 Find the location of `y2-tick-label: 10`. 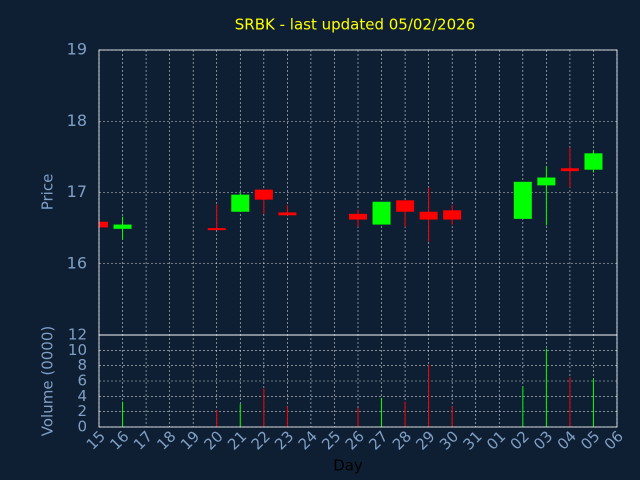

y2-tick-label: 10 is located at coordinates (77, 350).